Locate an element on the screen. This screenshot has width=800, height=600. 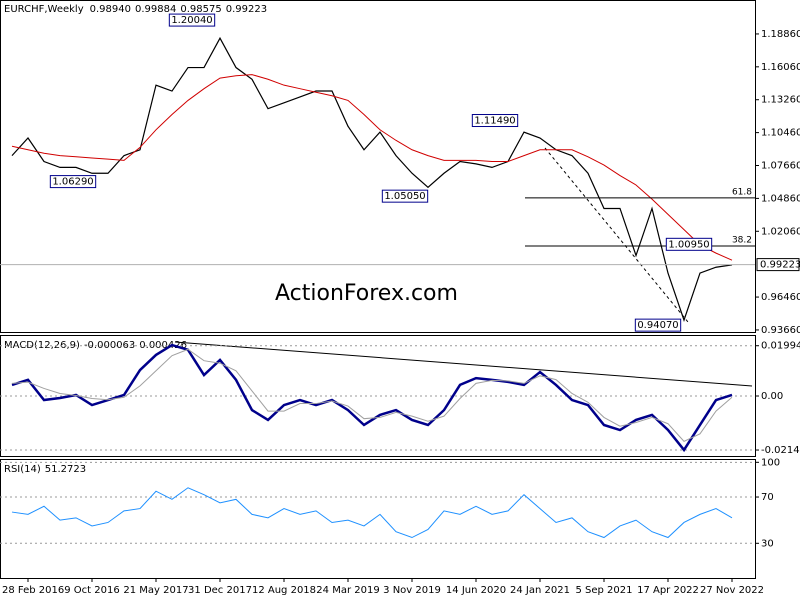
x-tick-label: 24 Jan 2021 is located at coordinates (540, 590).